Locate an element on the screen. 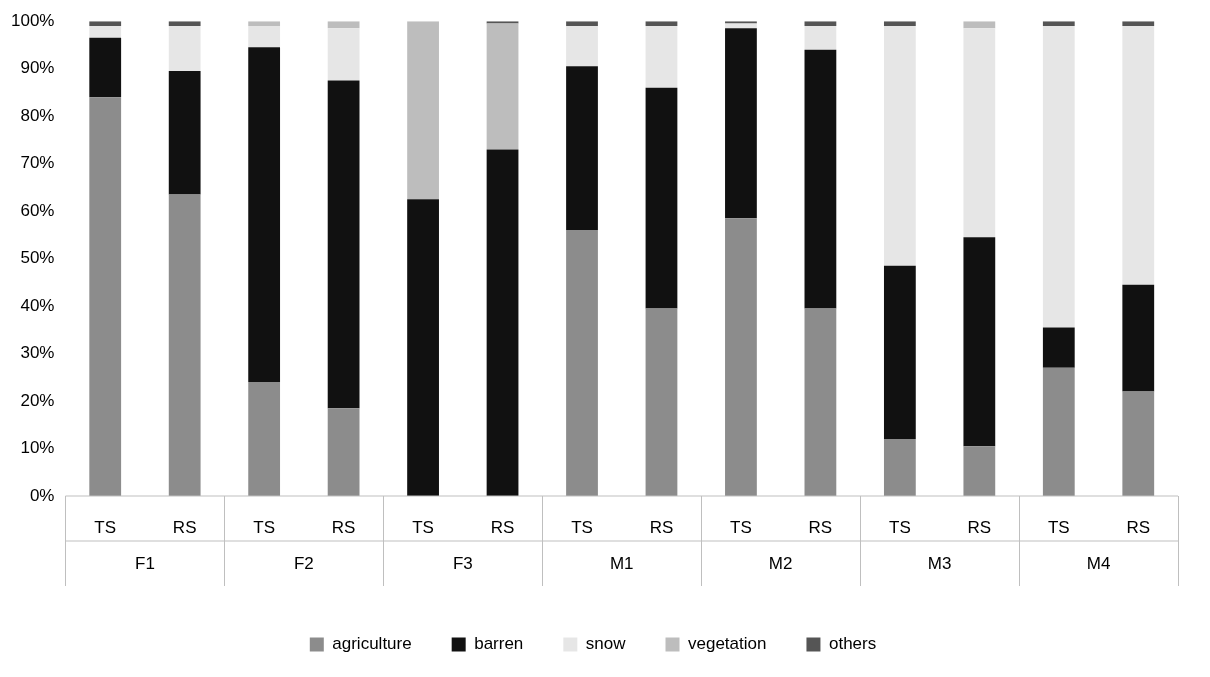 This screenshot has width=1210, height=677. y-tick-label: 20% is located at coordinates (37, 400).